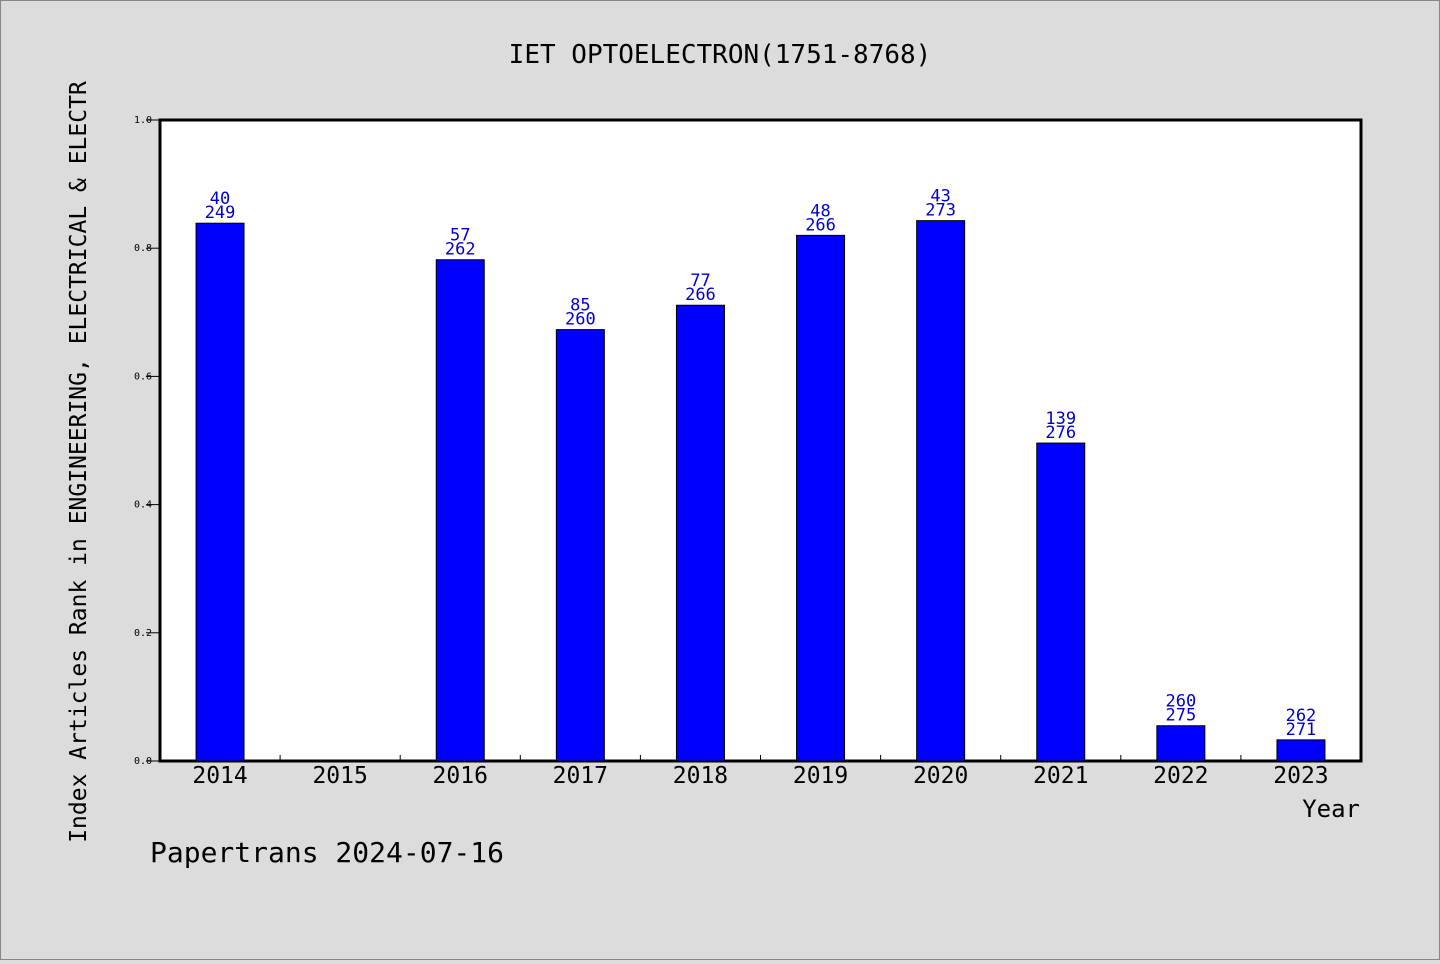 The width and height of the screenshot is (1440, 964). Describe the element at coordinates (580, 306) in the screenshot. I see `bar-rank-label: 85` at that location.